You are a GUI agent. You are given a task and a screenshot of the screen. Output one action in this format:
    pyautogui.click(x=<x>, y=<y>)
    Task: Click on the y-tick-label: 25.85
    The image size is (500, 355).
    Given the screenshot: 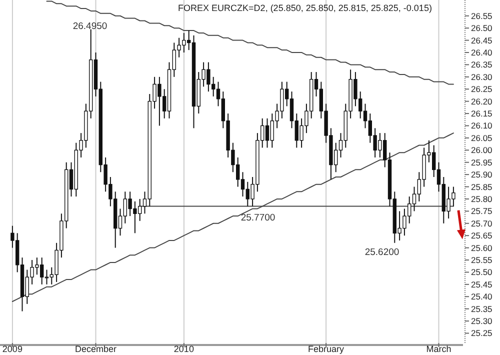 What is the action you would take?
    pyautogui.click(x=482, y=187)
    